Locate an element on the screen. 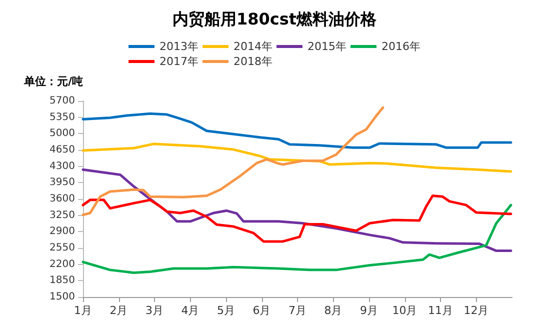  y-tick-label: 2200 is located at coordinates (62, 264).